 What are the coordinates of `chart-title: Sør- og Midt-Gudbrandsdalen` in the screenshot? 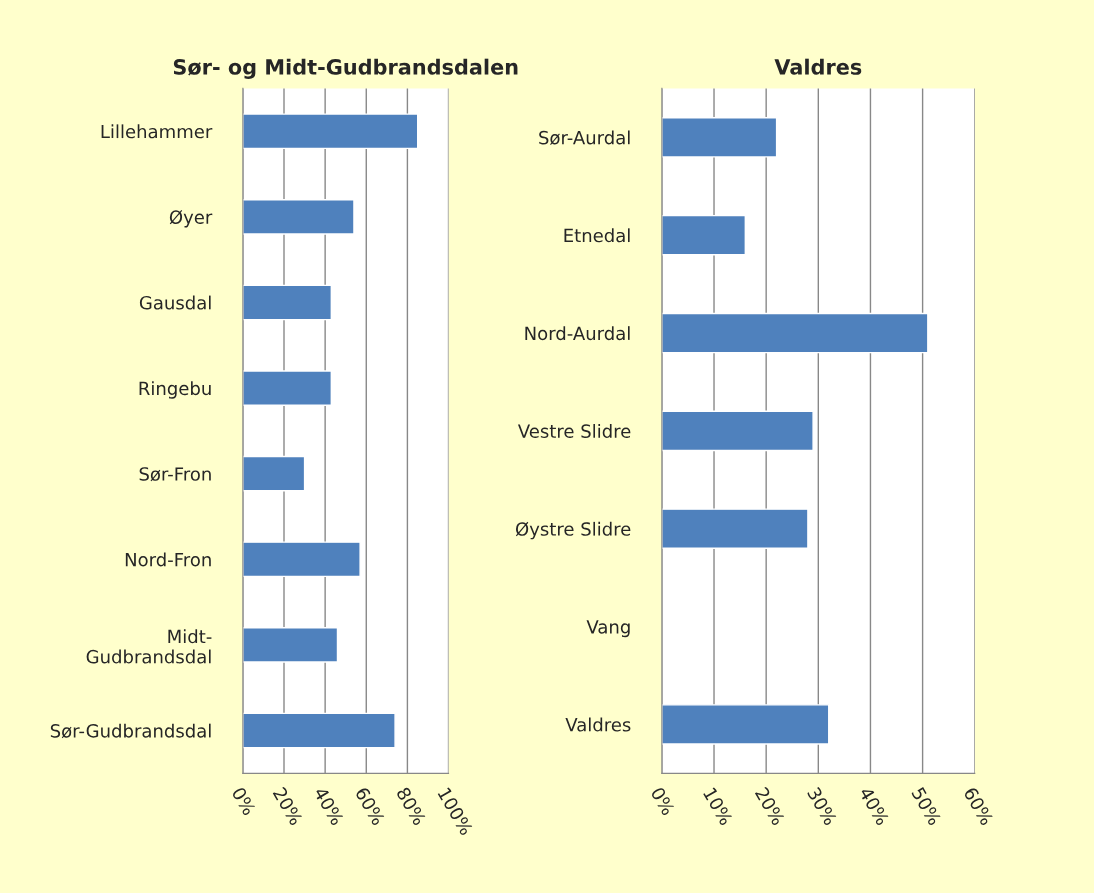 It's located at (345, 69).